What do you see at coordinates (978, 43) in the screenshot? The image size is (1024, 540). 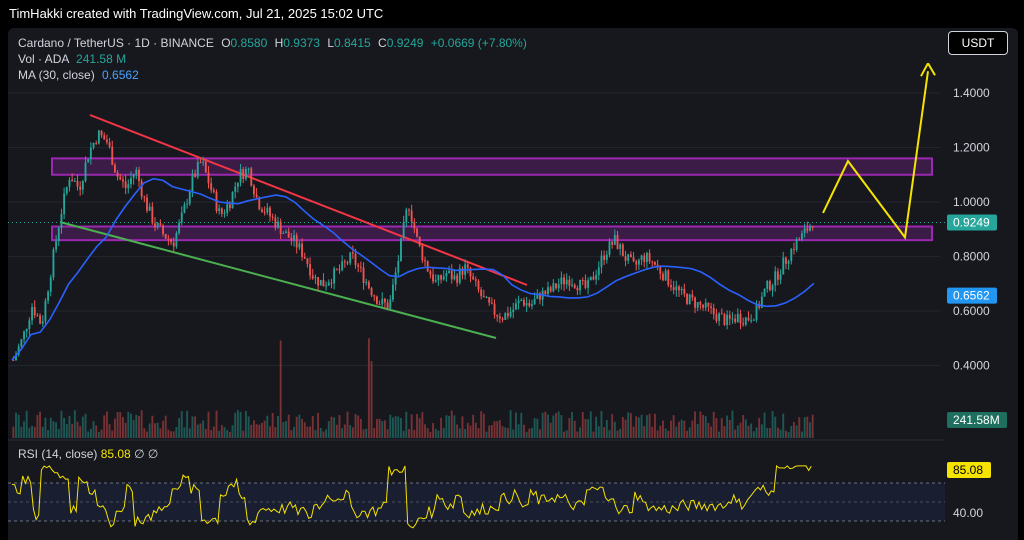 I see `currency-button: USDT` at bounding box center [978, 43].